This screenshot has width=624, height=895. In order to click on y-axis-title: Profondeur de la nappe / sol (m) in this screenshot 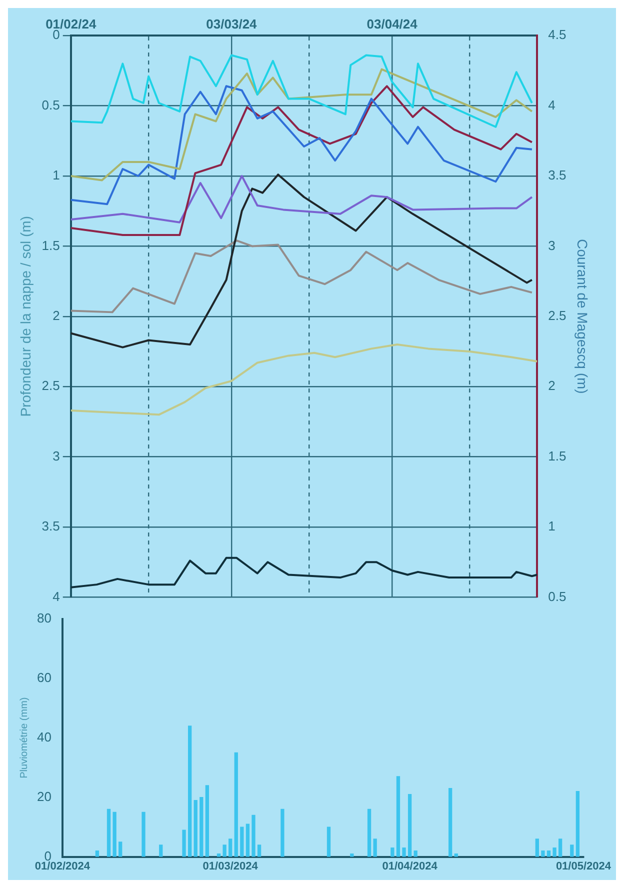, I will do `click(25, 316)`.